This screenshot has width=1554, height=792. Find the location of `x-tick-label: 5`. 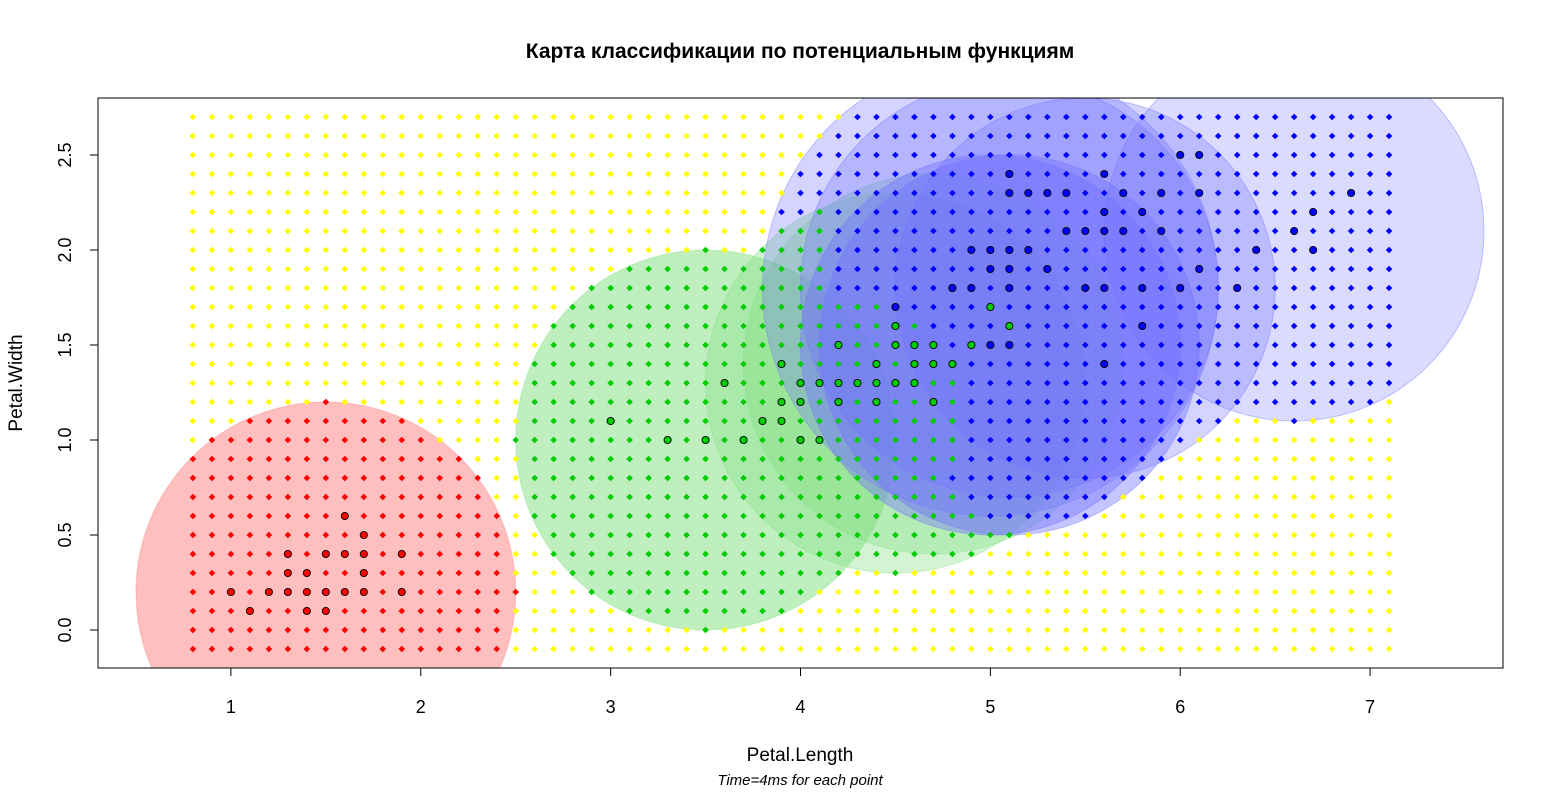

x-tick-label: 5 is located at coordinates (990, 707).